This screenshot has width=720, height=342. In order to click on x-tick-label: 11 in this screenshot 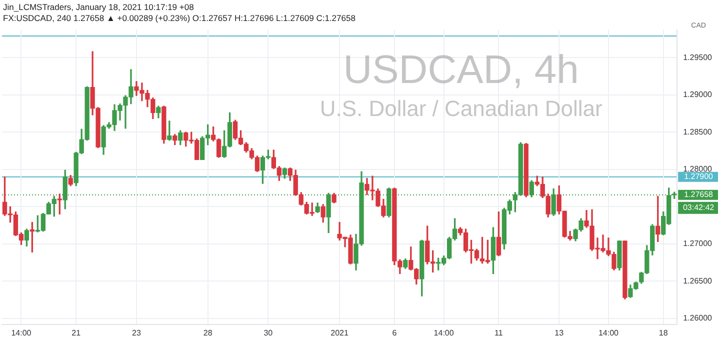, I will do `click(499, 333)`.